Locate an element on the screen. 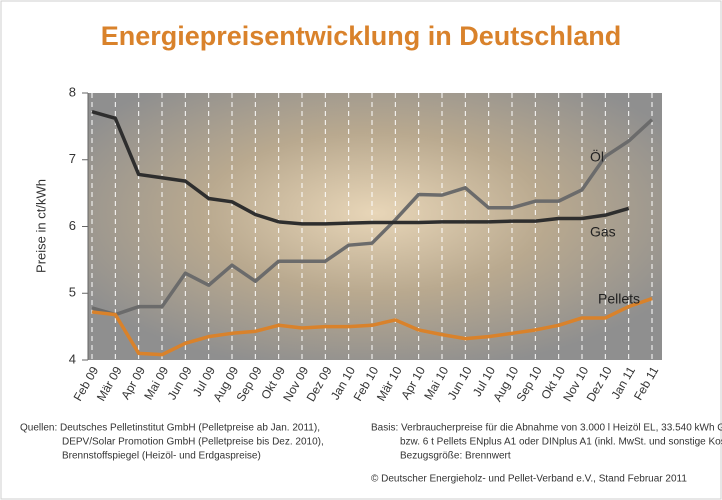 This screenshot has height=500, width=722. data-line is located at coordinates (372, 326).